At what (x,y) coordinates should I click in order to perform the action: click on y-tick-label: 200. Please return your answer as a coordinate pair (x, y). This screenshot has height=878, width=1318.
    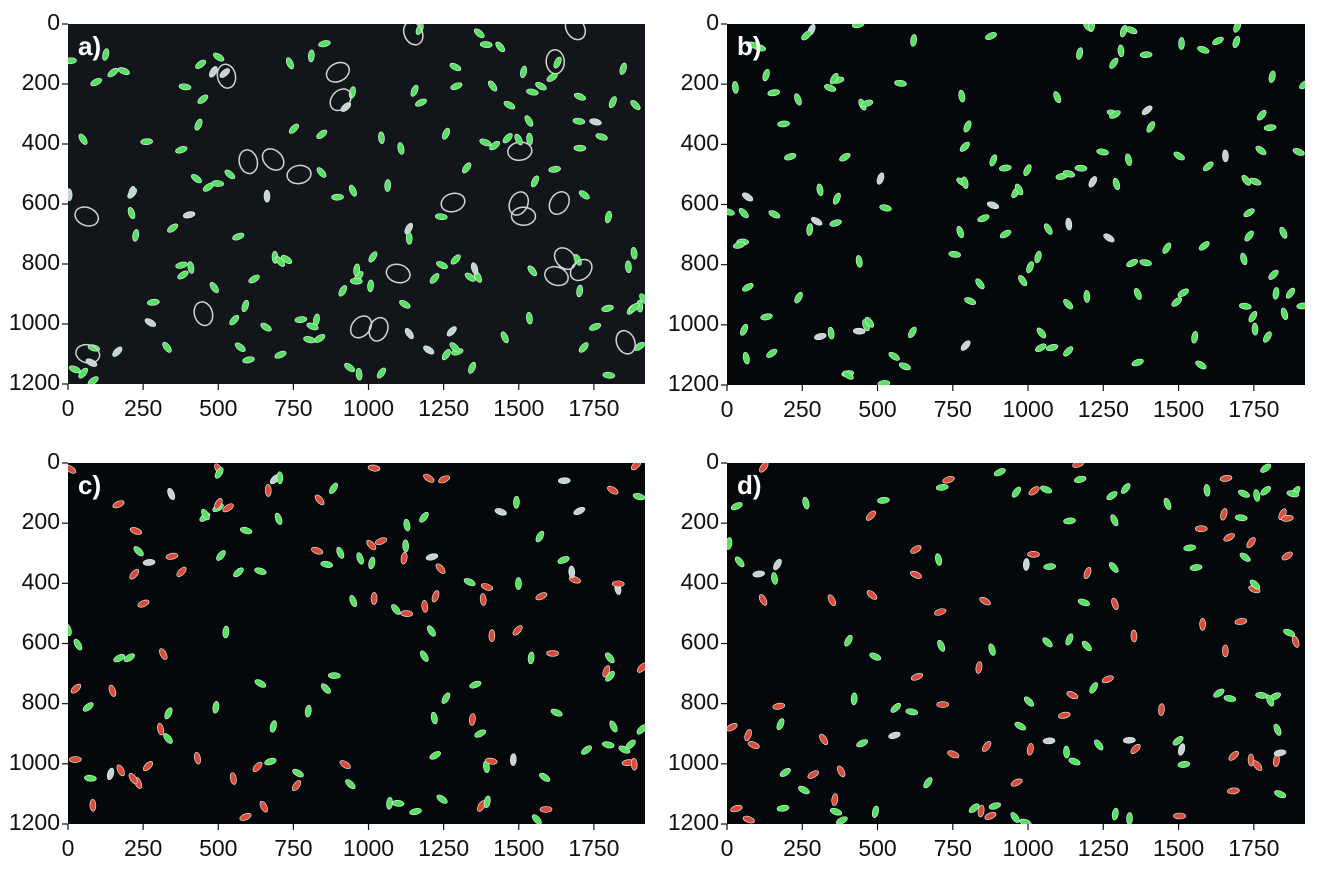
    Looking at the image, I should click on (700, 82).